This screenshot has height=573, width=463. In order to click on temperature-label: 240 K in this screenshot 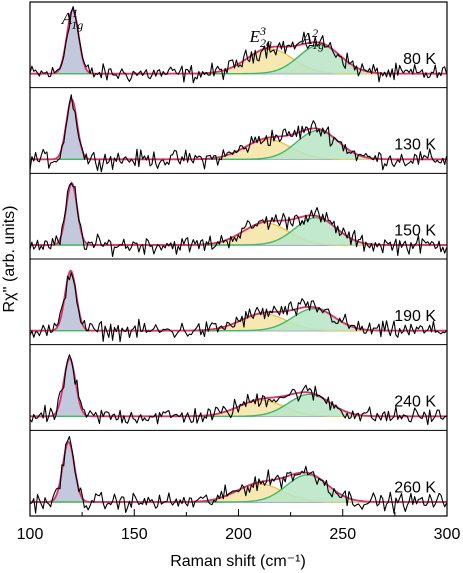, I will do `click(415, 402)`.